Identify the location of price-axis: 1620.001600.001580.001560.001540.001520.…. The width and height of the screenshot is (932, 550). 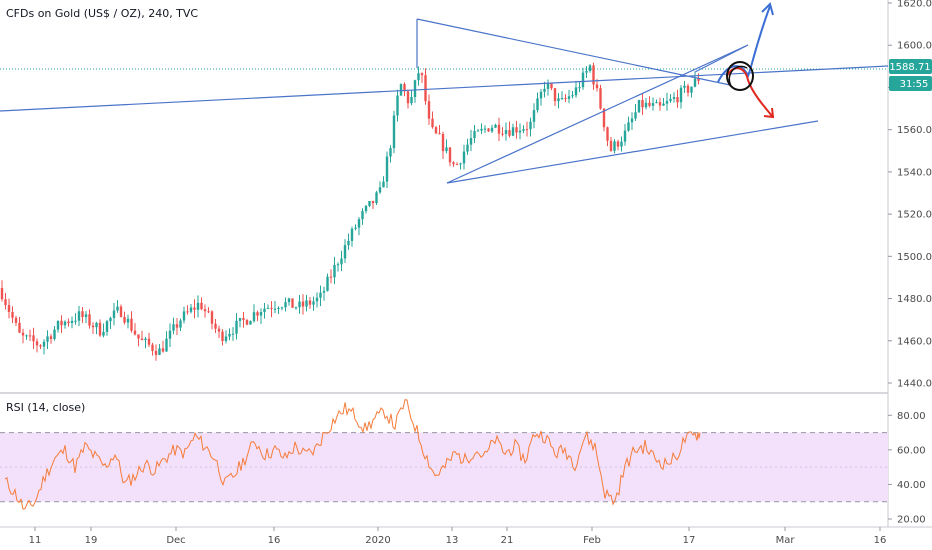
(910, 195).